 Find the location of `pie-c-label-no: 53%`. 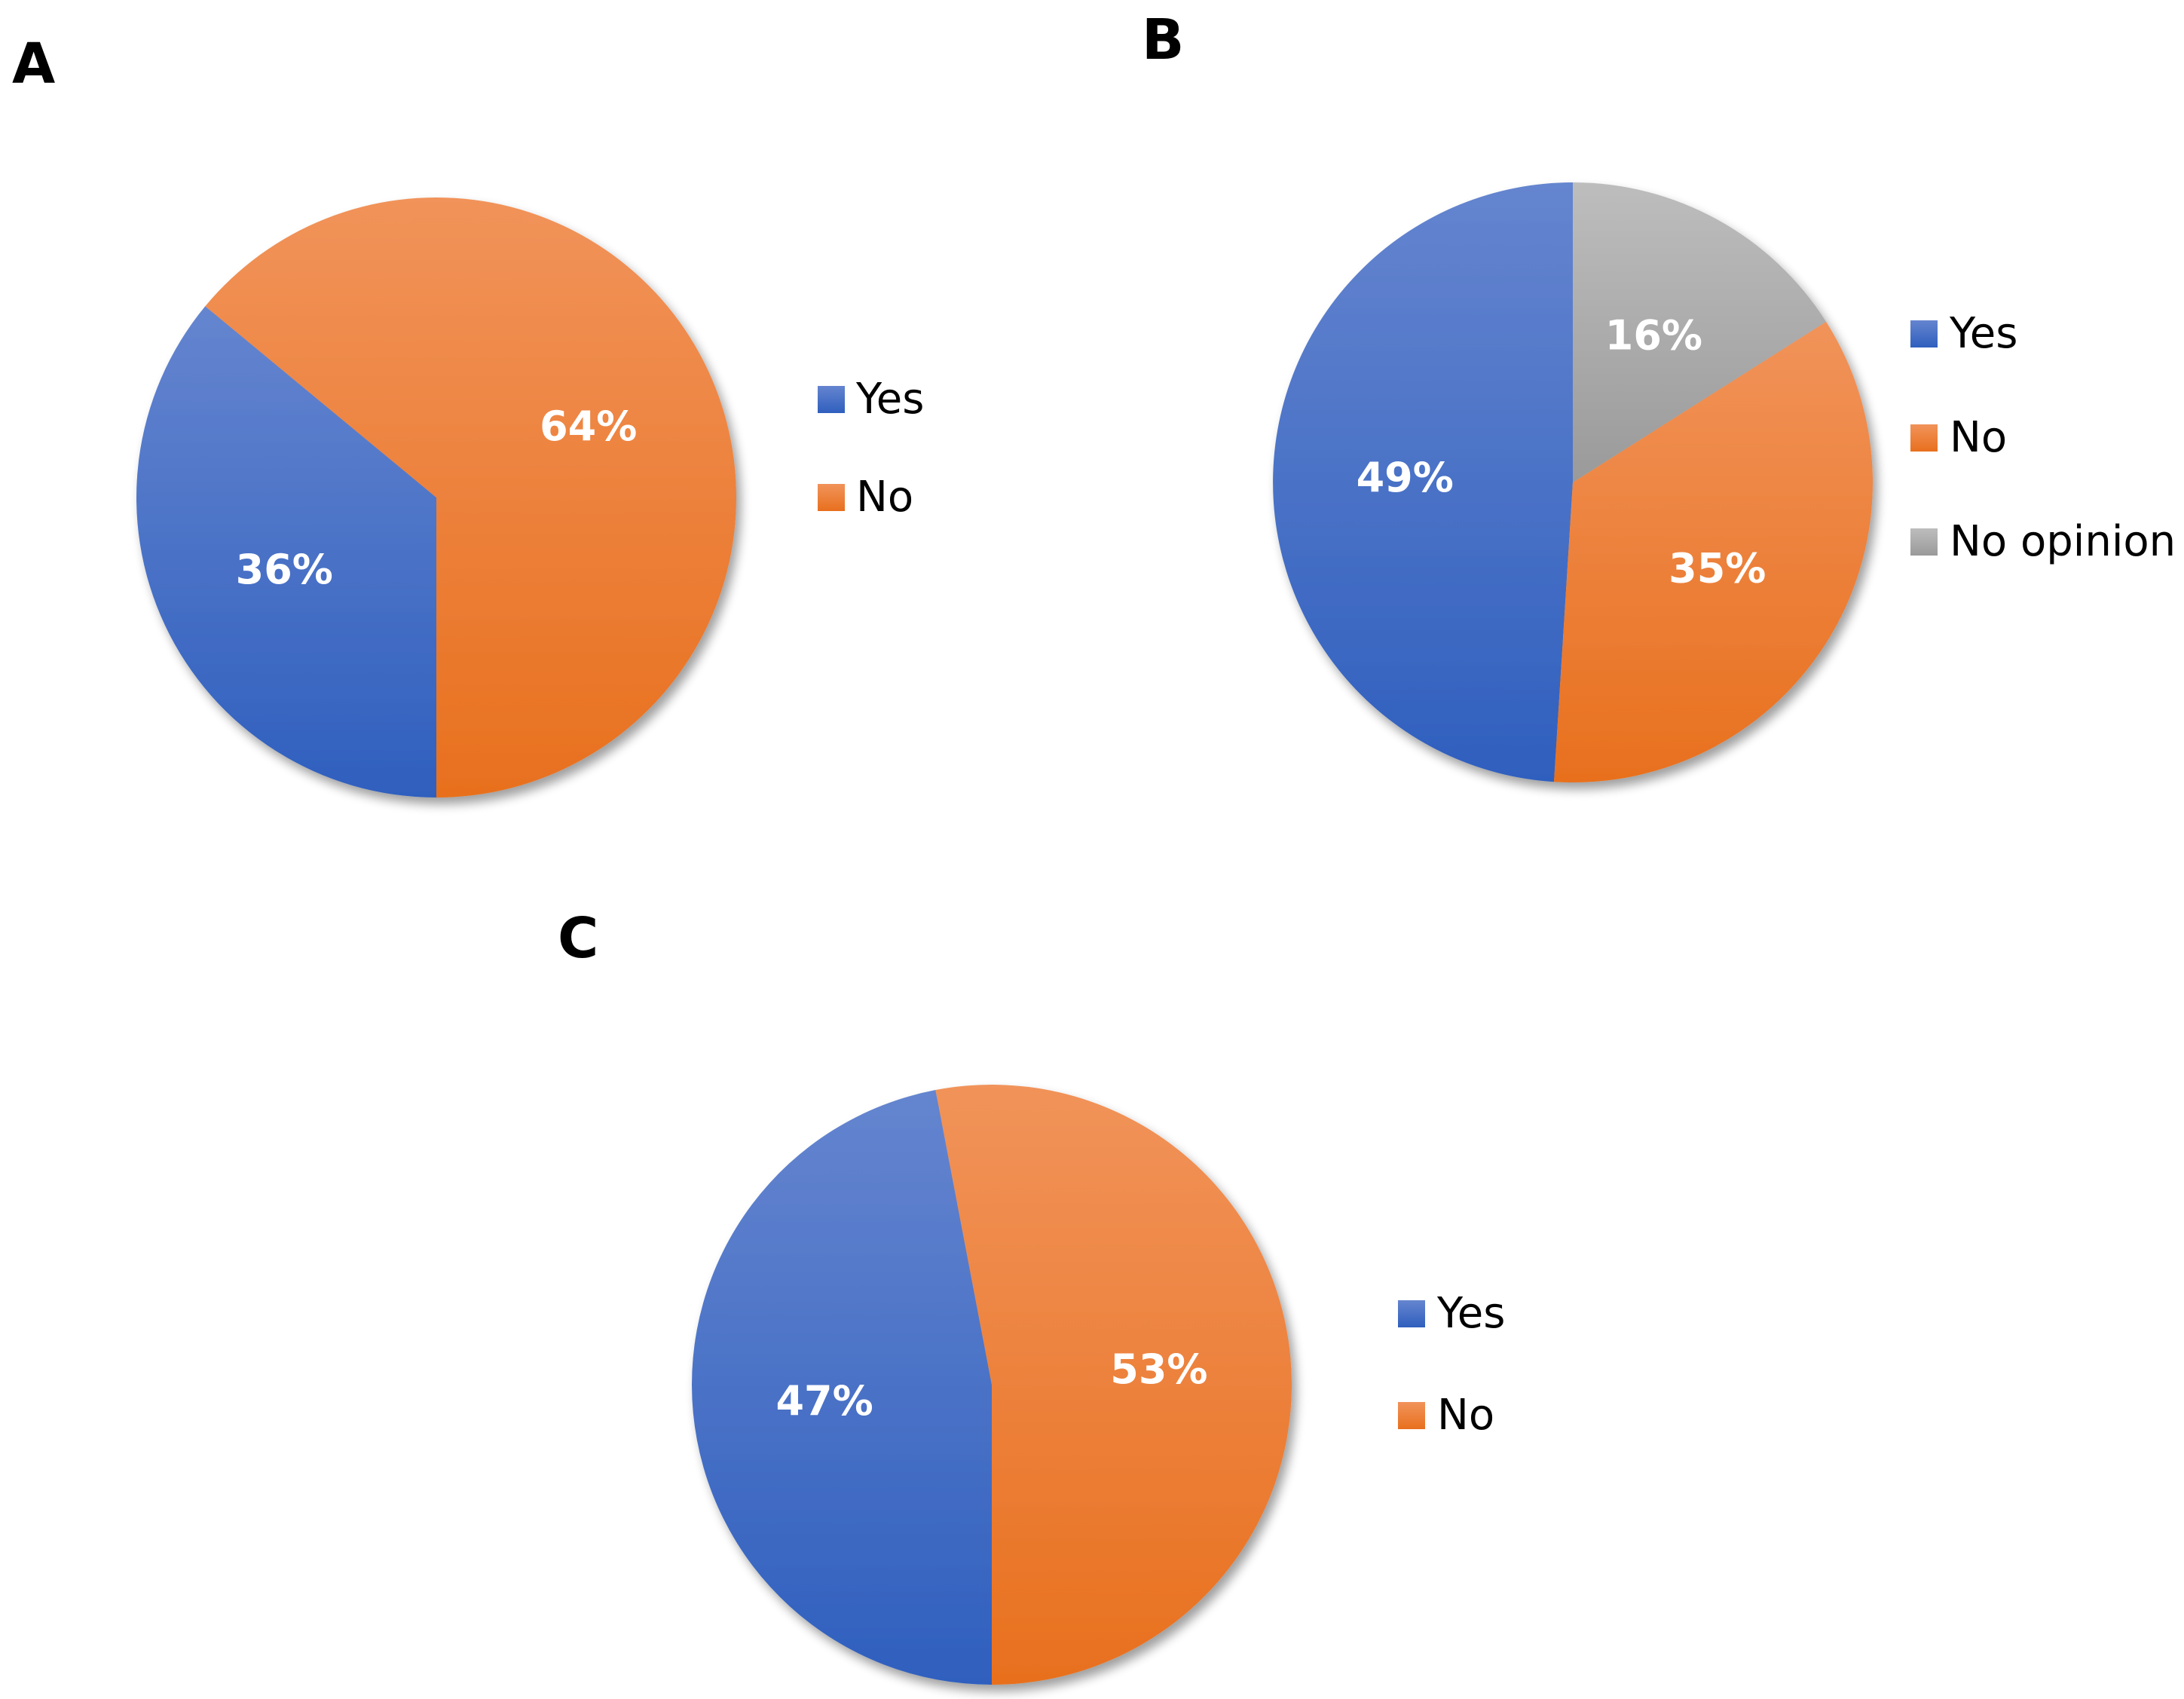

pie-c-label-no: 53% is located at coordinates (1158, 1369).